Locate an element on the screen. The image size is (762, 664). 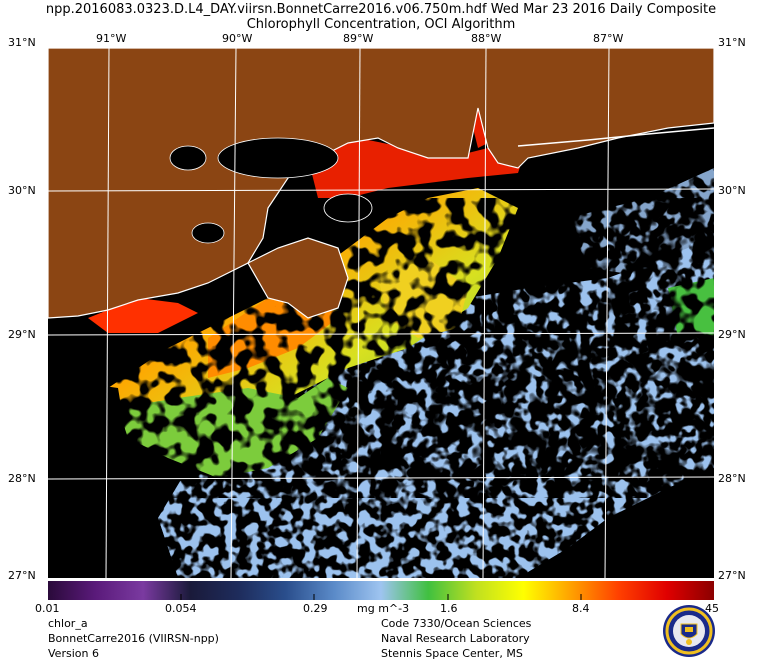
footer-dataset: BonnetCarre2016 (VIIRSN-npp) is located at coordinates (133, 638).